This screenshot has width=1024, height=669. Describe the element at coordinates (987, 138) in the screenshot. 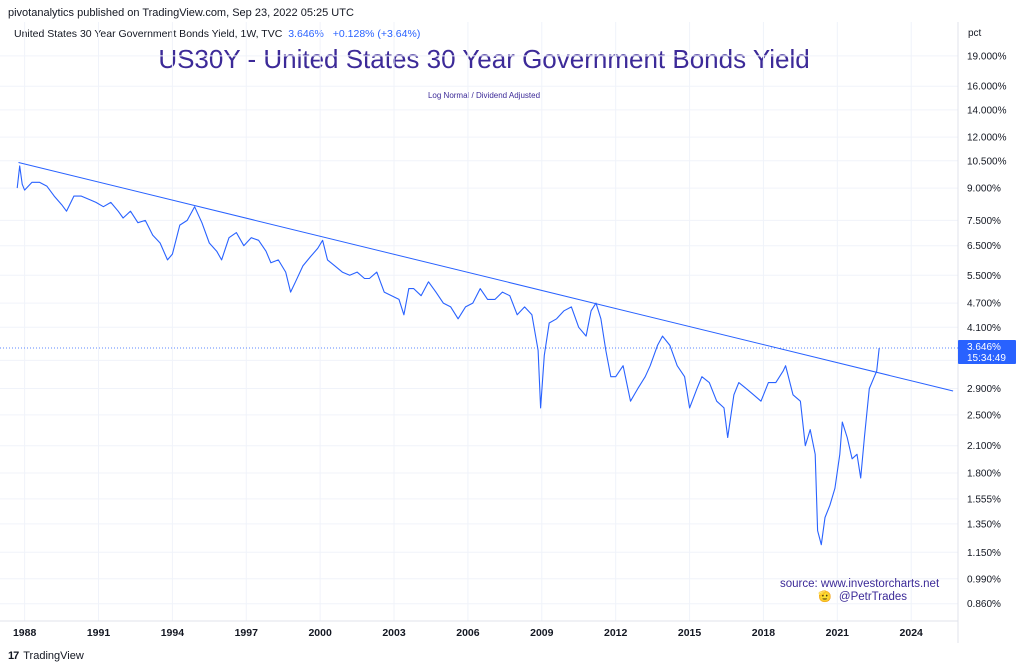

I see `y-tick-label: 12.000%` at that location.